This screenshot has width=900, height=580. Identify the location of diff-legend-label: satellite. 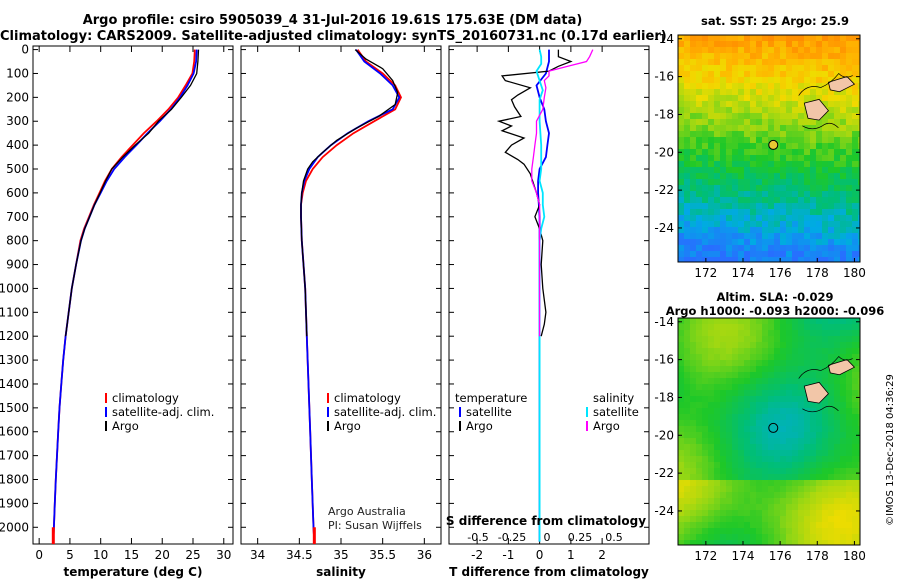
(489, 412).